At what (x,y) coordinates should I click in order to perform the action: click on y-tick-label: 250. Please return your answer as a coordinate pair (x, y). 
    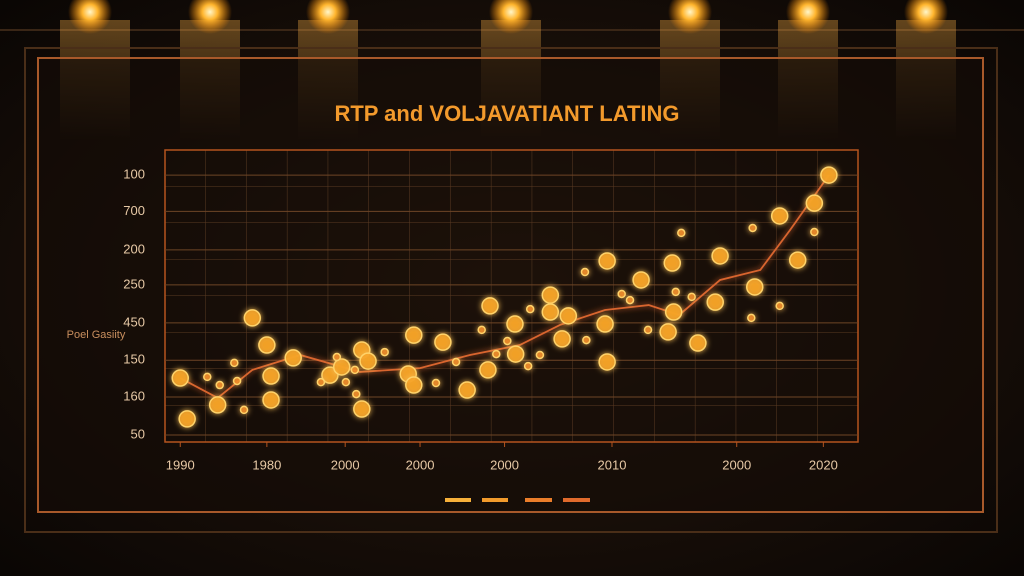
    Looking at the image, I should click on (134, 283).